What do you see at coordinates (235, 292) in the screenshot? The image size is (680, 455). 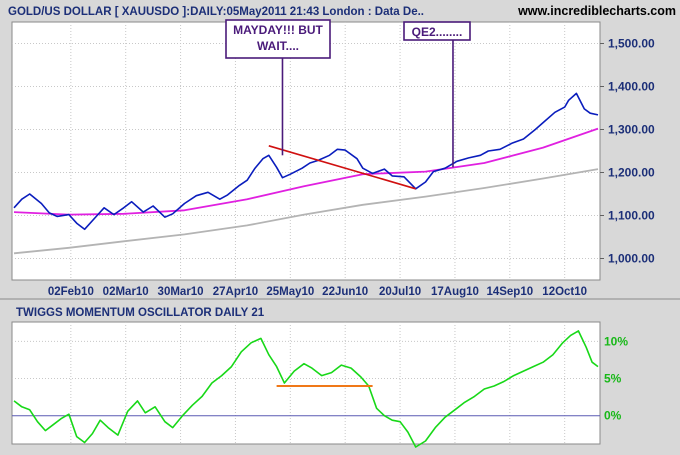 I see `x-tick-label: 27Apr10` at bounding box center [235, 292].